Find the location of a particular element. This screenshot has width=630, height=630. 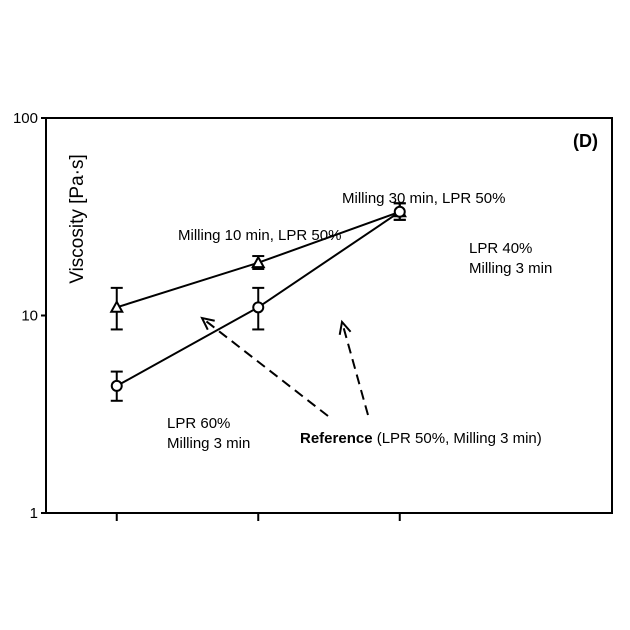

annotation-lpr60-line1: LPR 60% is located at coordinates (198, 423).